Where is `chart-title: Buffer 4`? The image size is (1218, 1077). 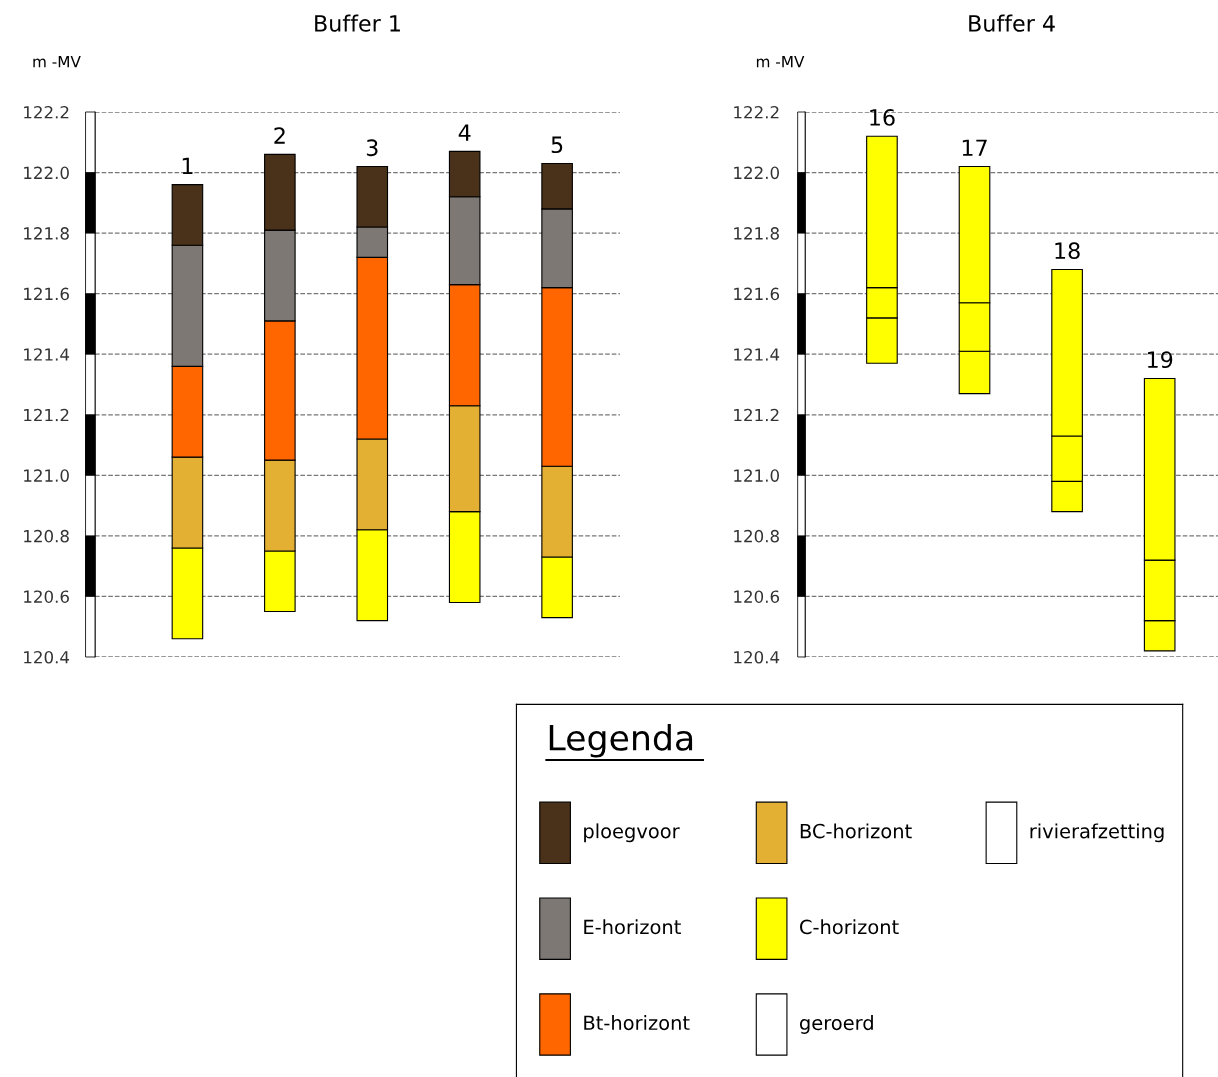
chart-title: Buffer 4 is located at coordinates (1012, 23).